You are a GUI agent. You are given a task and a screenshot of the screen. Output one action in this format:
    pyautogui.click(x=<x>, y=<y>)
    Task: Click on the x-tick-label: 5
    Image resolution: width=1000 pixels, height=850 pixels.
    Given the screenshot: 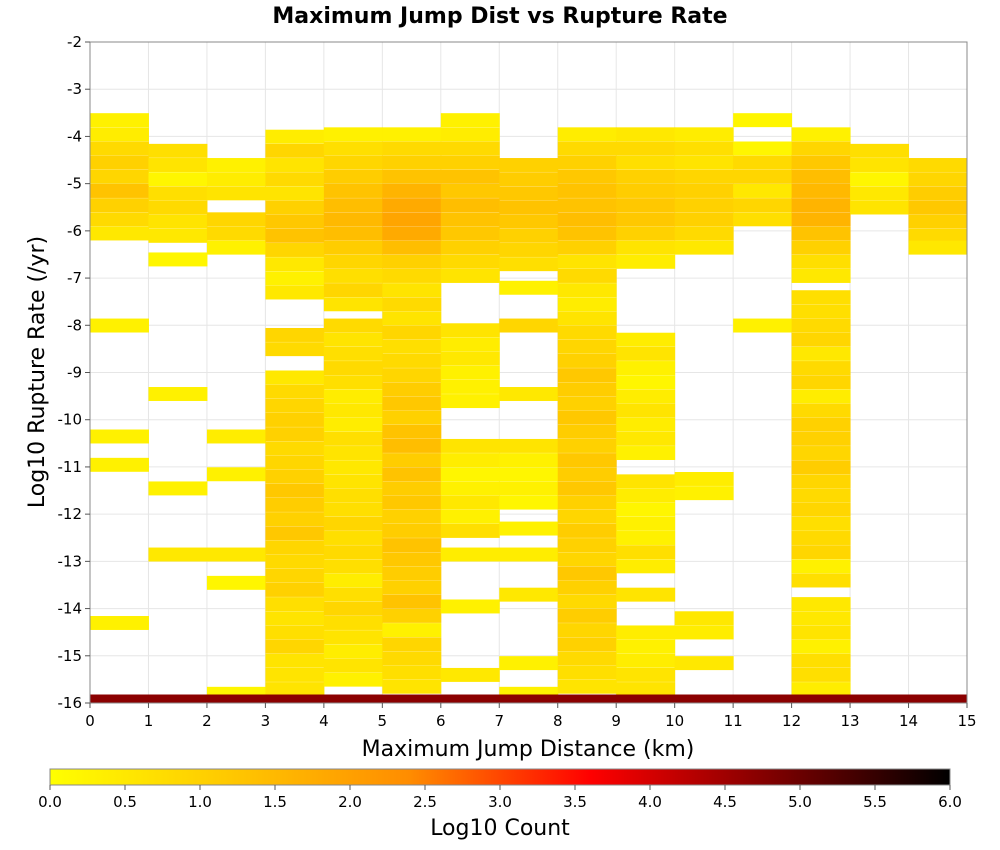 What is the action you would take?
    pyautogui.click(x=383, y=721)
    